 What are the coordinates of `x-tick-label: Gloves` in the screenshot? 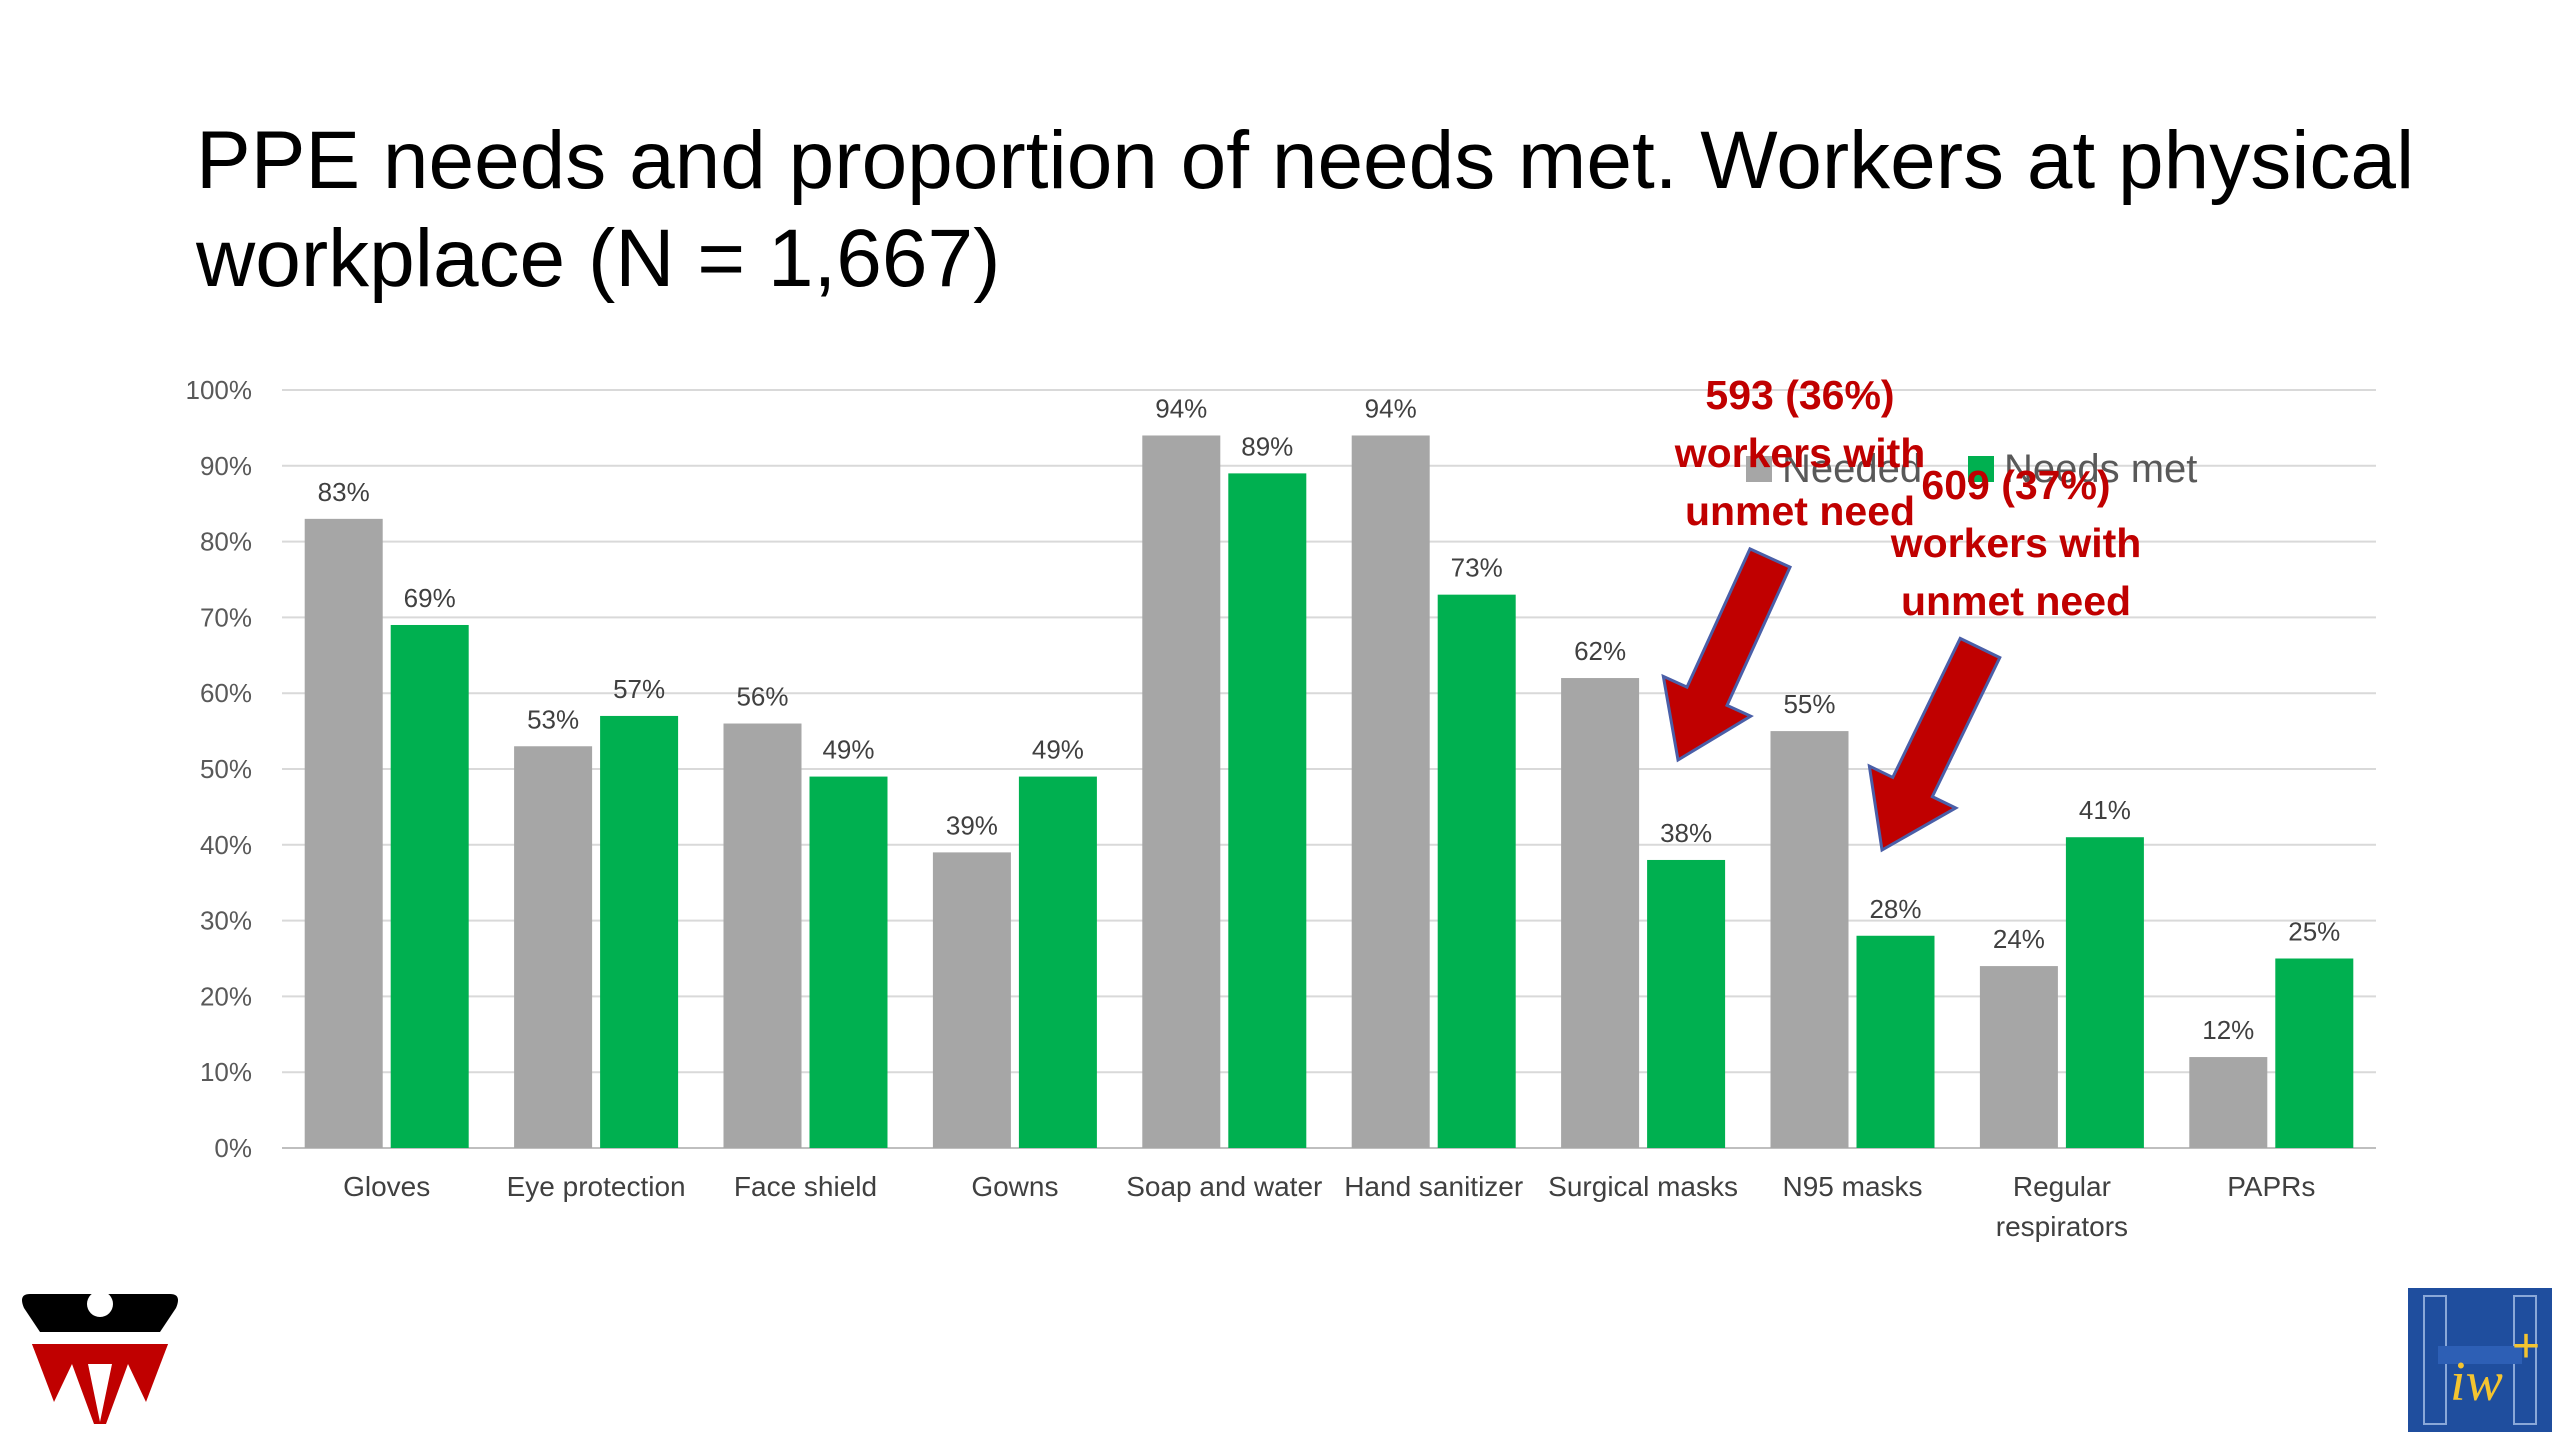 It's located at (386, 1186).